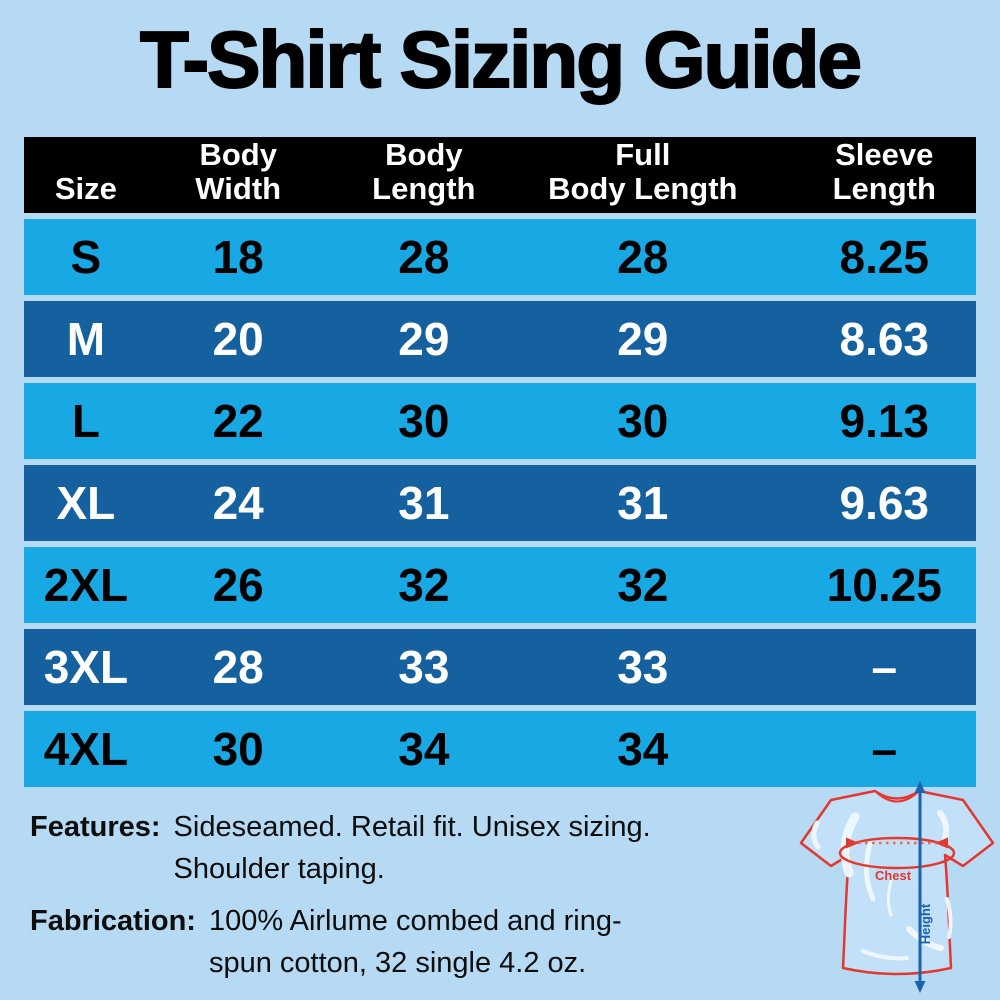  Describe the element at coordinates (424, 421) in the screenshot. I see `body-length-cell: 30` at that location.